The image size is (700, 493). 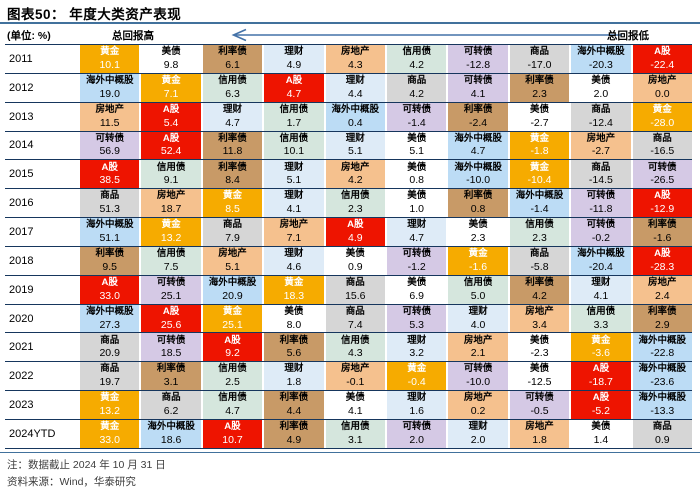 What do you see at coordinates (109, 382) in the screenshot?
I see `asset-value: 19.7` at bounding box center [109, 382].